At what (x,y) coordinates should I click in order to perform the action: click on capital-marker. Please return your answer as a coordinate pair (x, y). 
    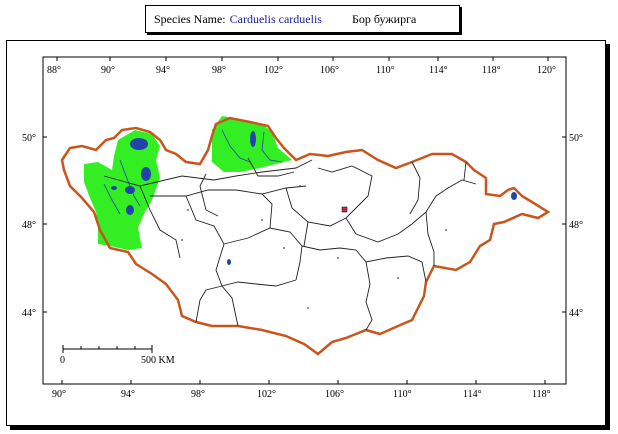
    Looking at the image, I should click on (344, 209).